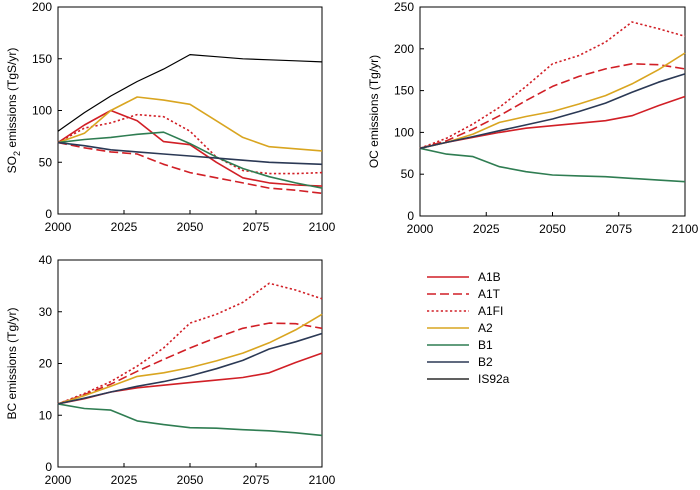  Describe the element at coordinates (46, 312) in the screenshot. I see `y-tick-label: 30` at that location.